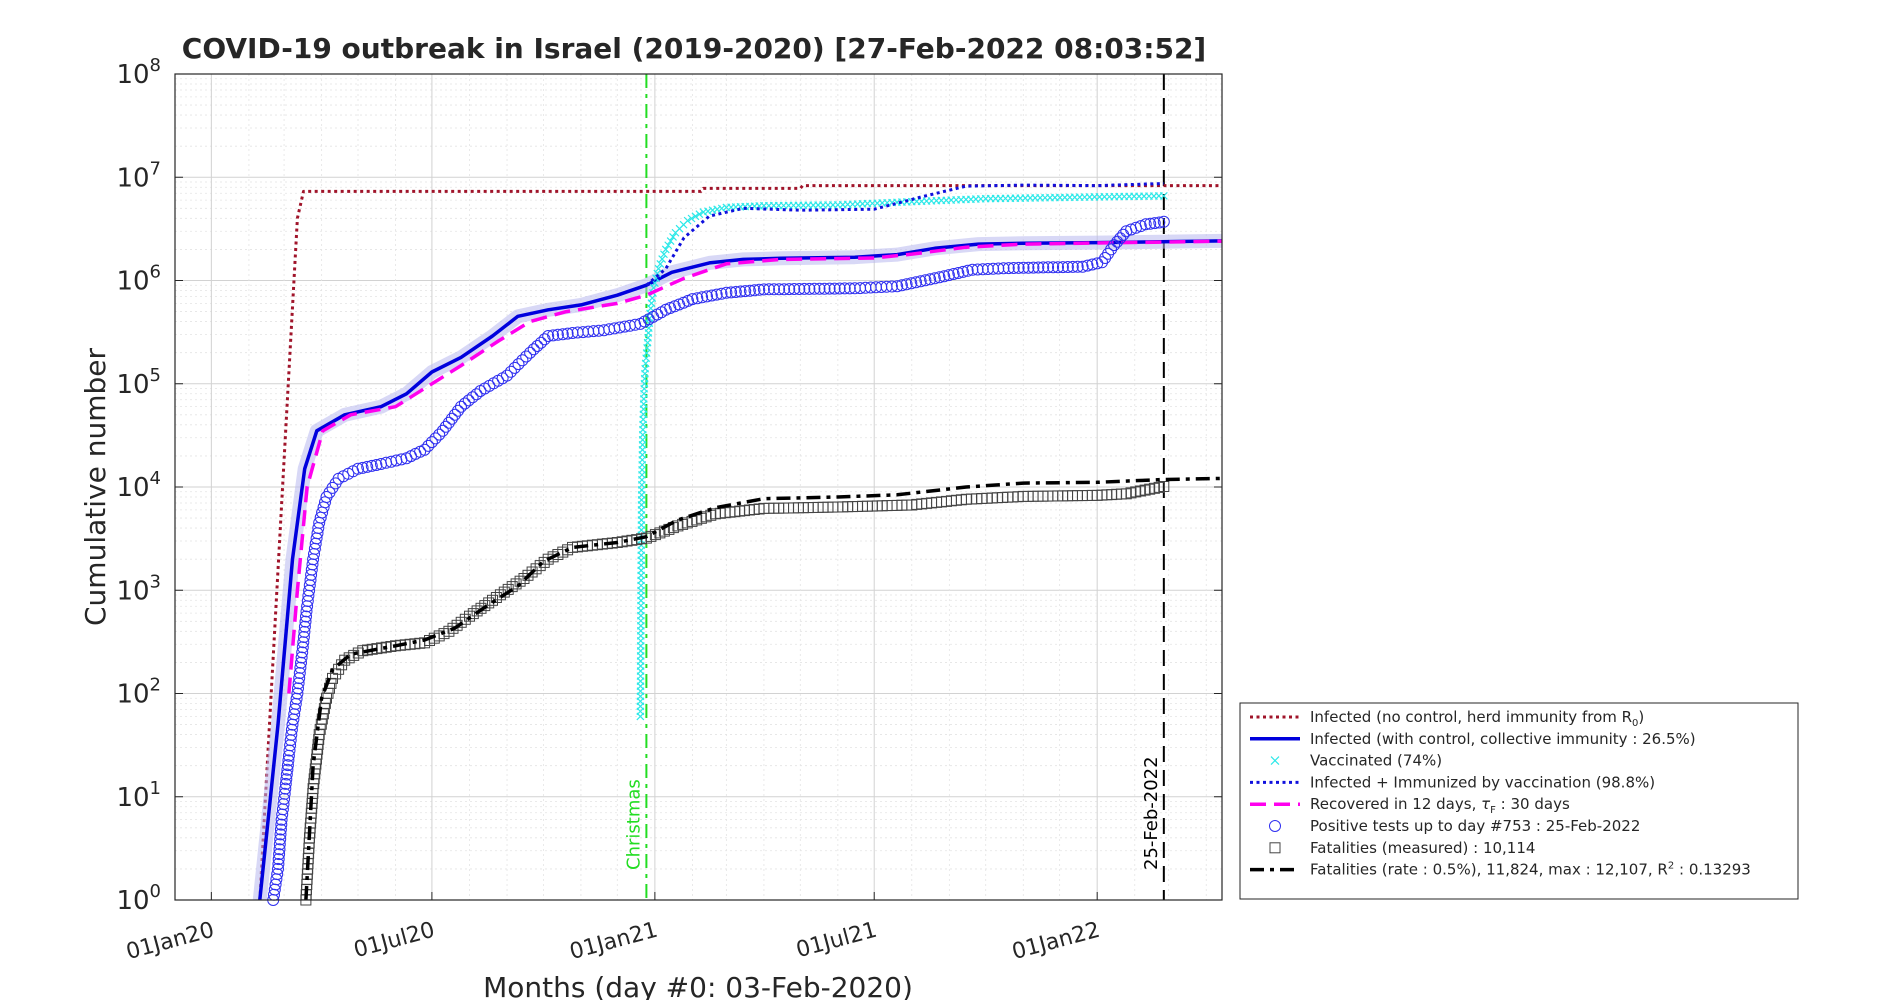  I want to click on legend-label: Fatalities (measured) : 10,114, so click(1422, 848).